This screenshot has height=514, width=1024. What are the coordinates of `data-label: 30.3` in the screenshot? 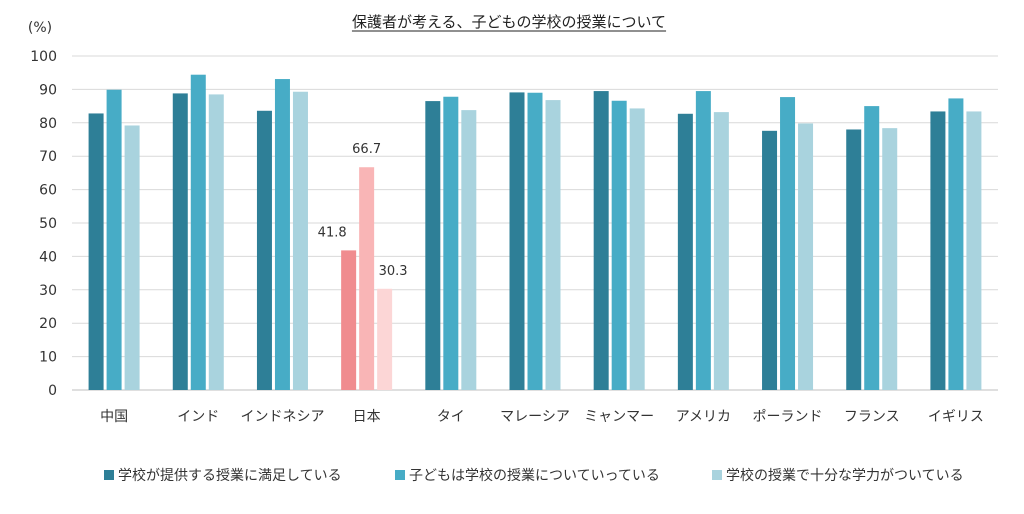 It's located at (393, 271).